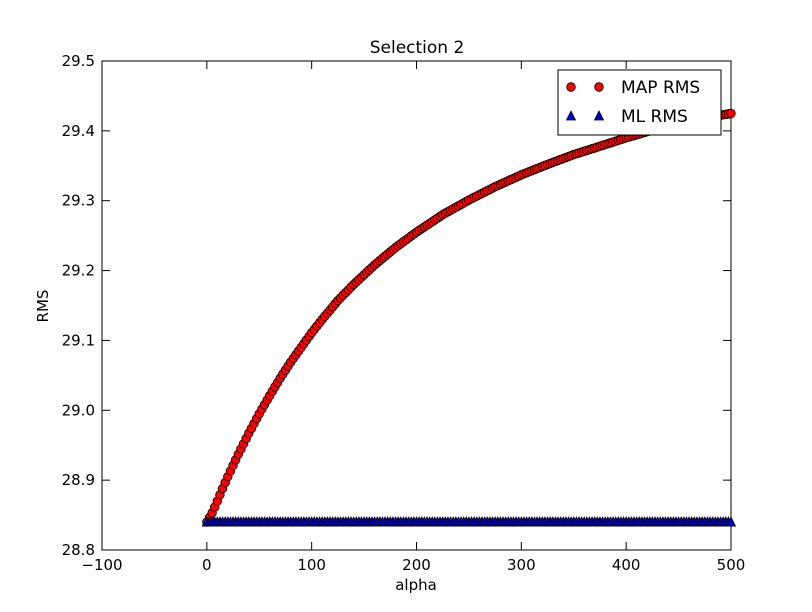 The width and height of the screenshot is (812, 612). What do you see at coordinates (78, 61) in the screenshot?
I see `y-tick-label: 29.5` at bounding box center [78, 61].